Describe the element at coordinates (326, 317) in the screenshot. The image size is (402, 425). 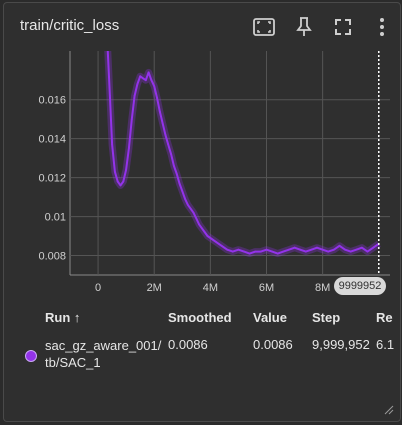
I see `col-step: Step` at that location.